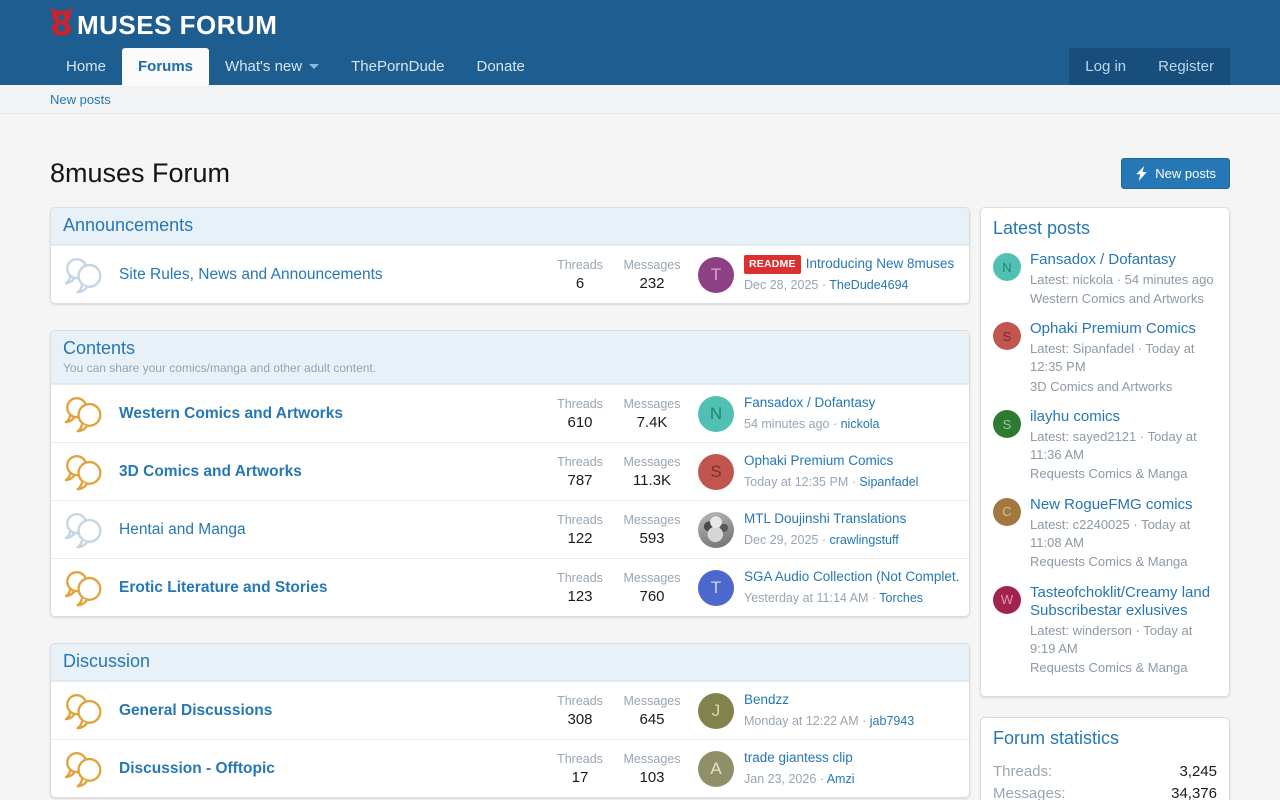 The width and height of the screenshot is (1280, 800). What do you see at coordinates (99, 348) in the screenshot?
I see `category-title: Contents` at bounding box center [99, 348].